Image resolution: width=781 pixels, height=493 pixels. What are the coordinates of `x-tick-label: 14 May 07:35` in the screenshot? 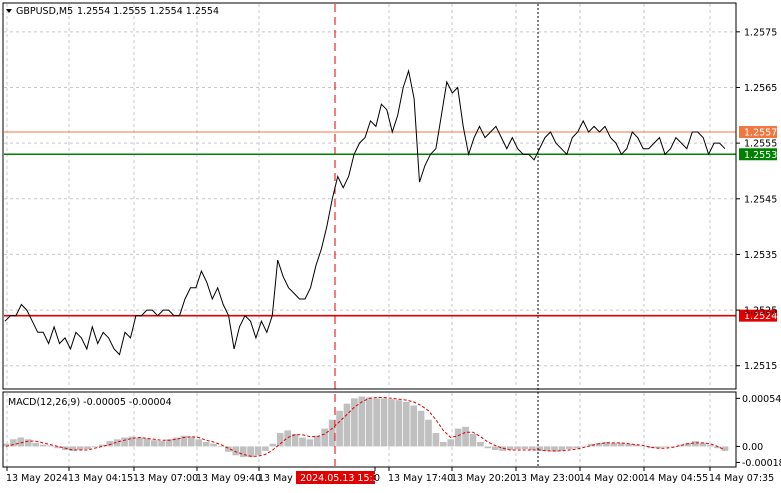 It's located at (741, 478).